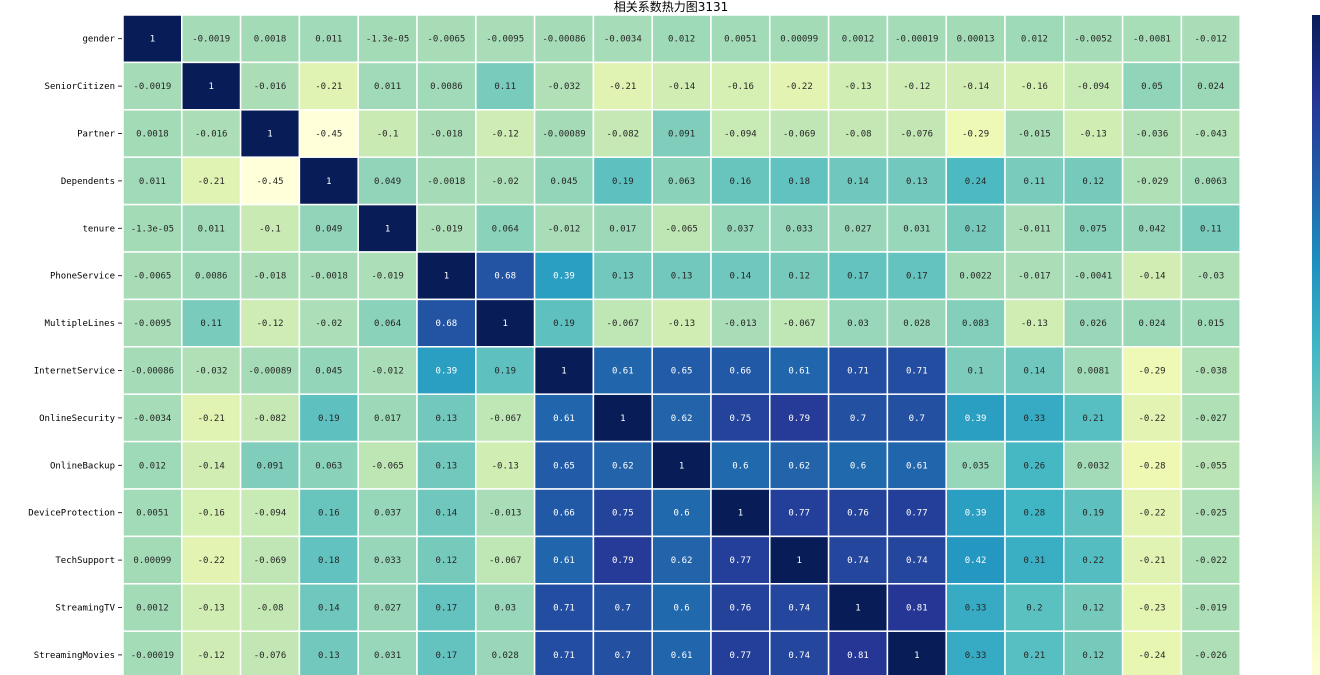 This screenshot has height=675, width=1320. I want to click on cell-value-label: 0.18, so click(799, 182).